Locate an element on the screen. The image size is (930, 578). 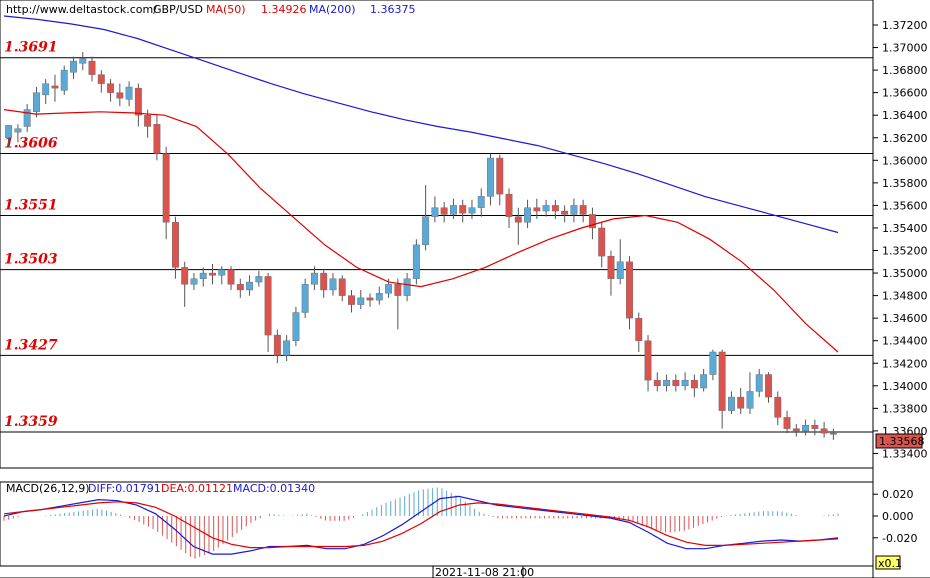
price-tick-label: 1.34000 is located at coordinates (905, 386).